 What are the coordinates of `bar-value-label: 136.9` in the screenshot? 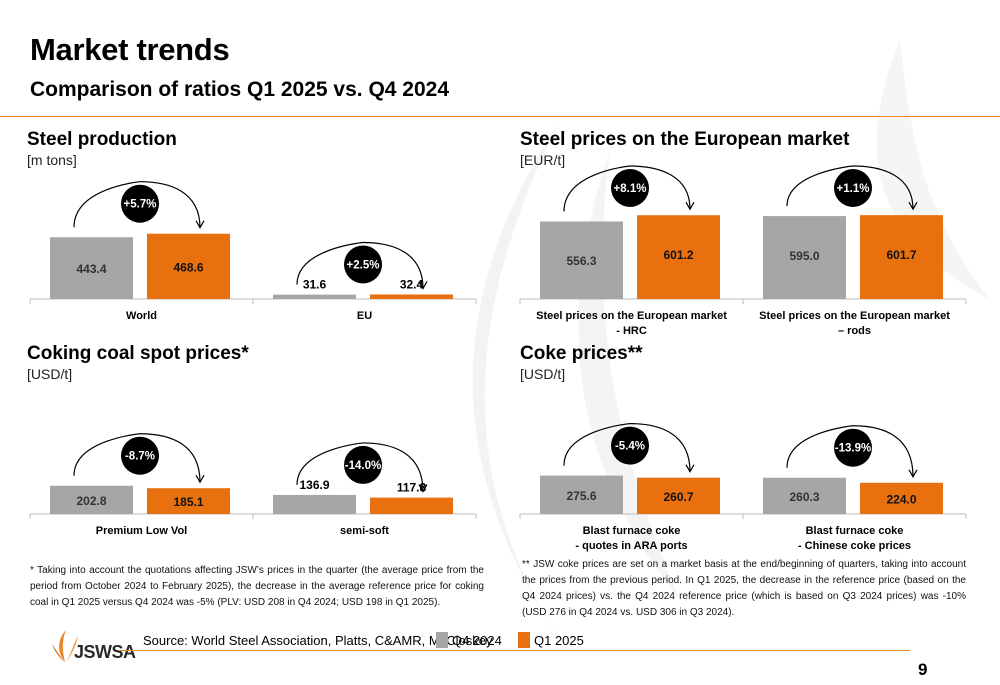 It's located at (314, 485).